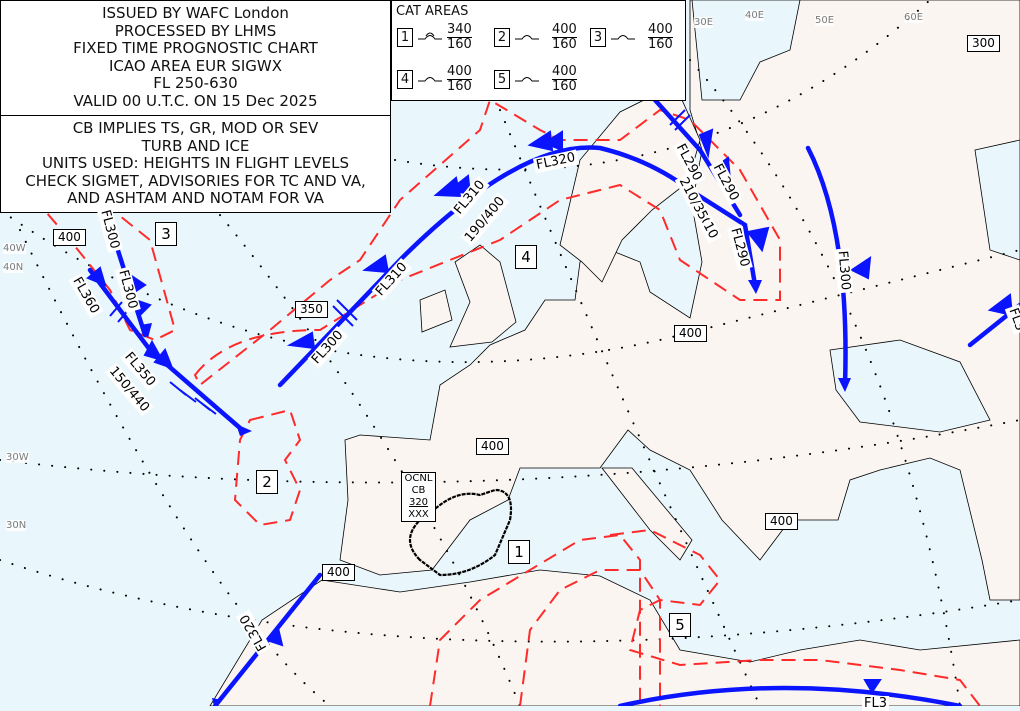 The height and width of the screenshot is (711, 1020). What do you see at coordinates (418, 514) in the screenshot?
I see `cb-base: XXX` at bounding box center [418, 514].